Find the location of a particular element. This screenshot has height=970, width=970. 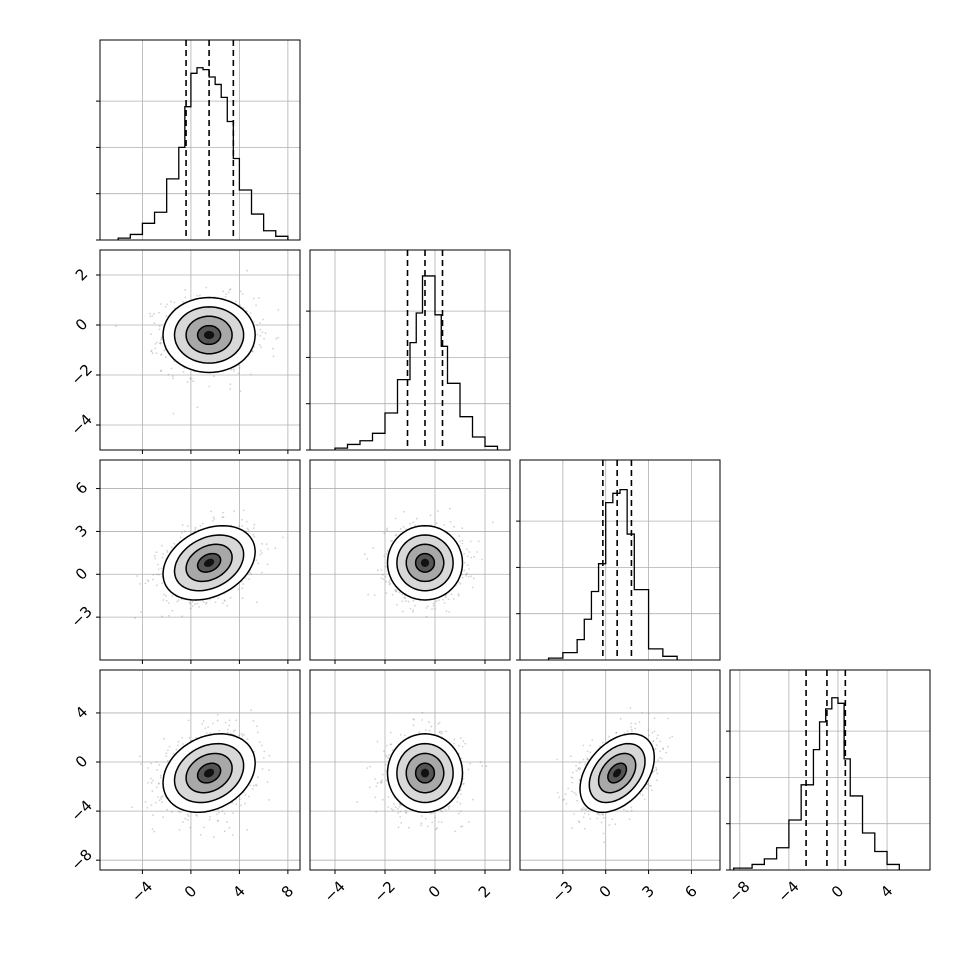

histogram-step is located at coordinates (612, 574).